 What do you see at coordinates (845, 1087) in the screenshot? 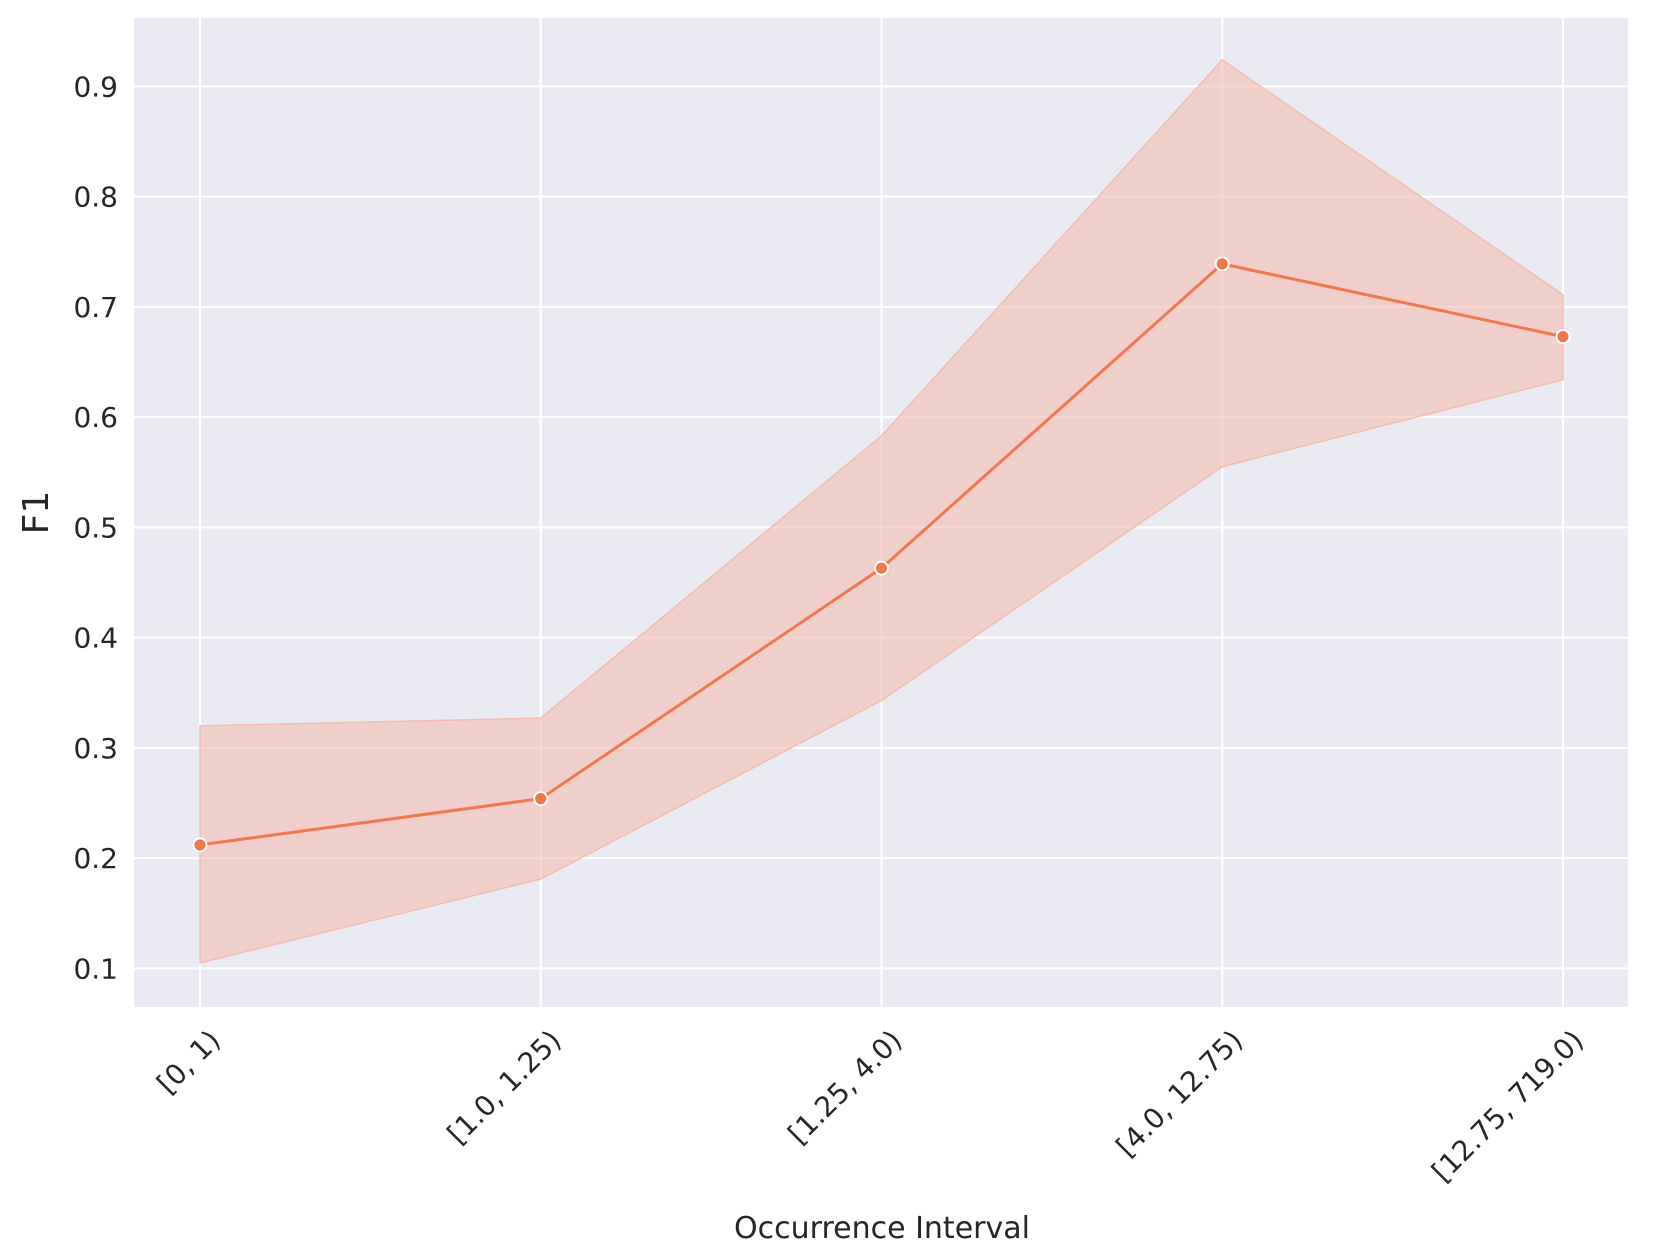
I see `x-tick-label: [1.25, 4.0)` at bounding box center [845, 1087].